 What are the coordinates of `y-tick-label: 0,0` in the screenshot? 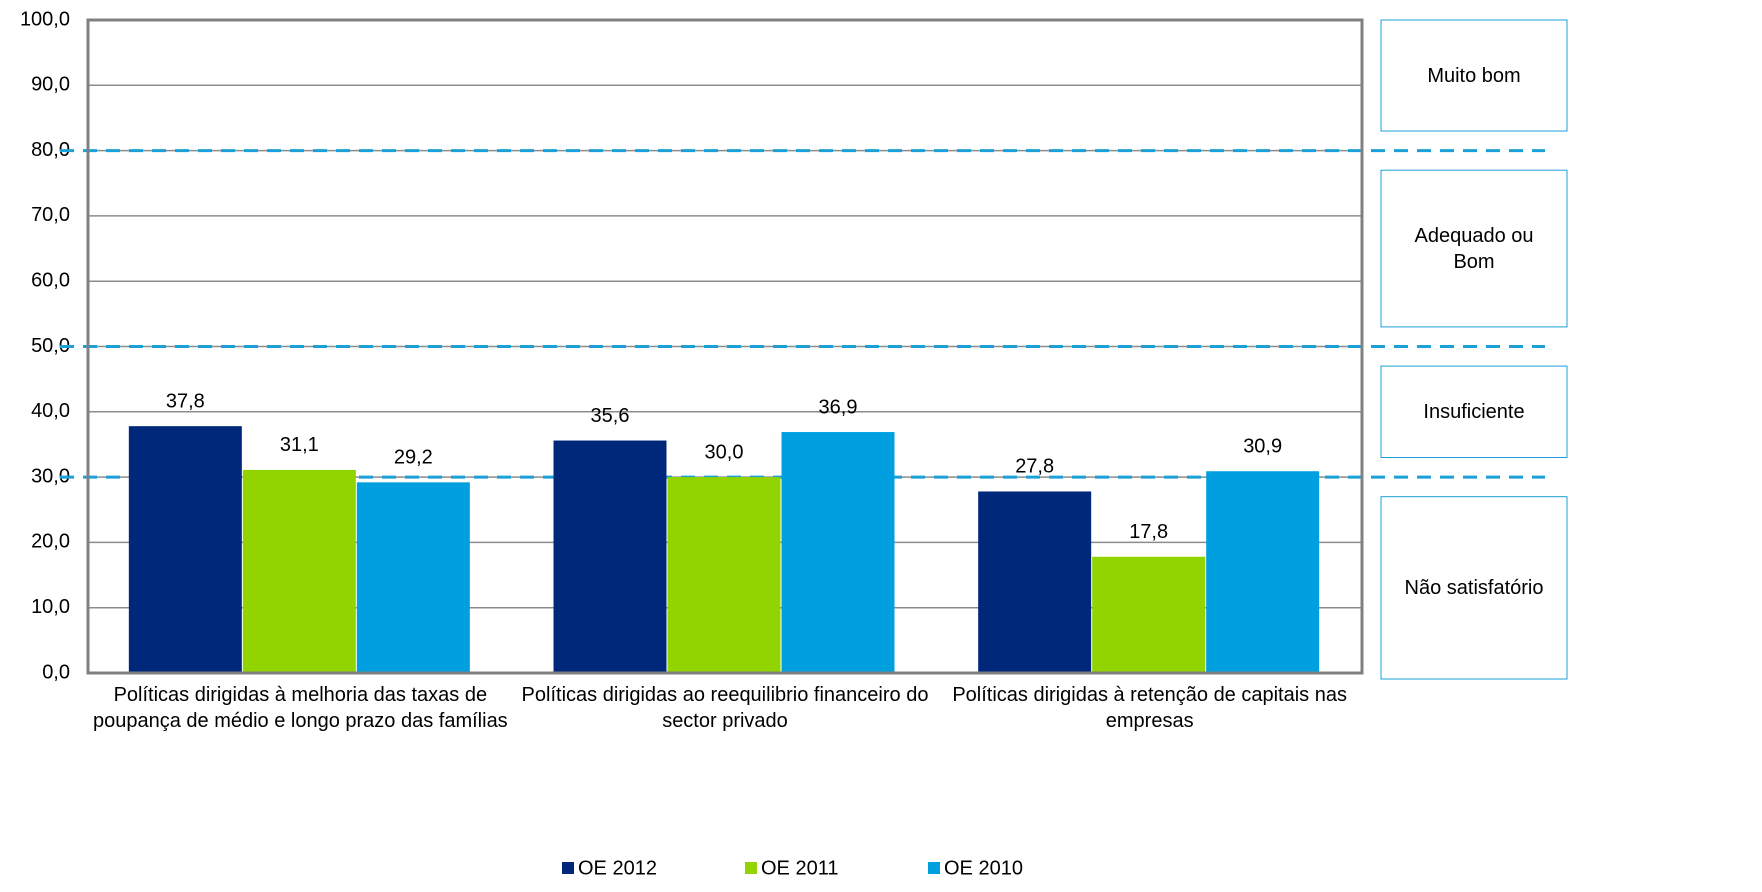 It's located at (56, 672).